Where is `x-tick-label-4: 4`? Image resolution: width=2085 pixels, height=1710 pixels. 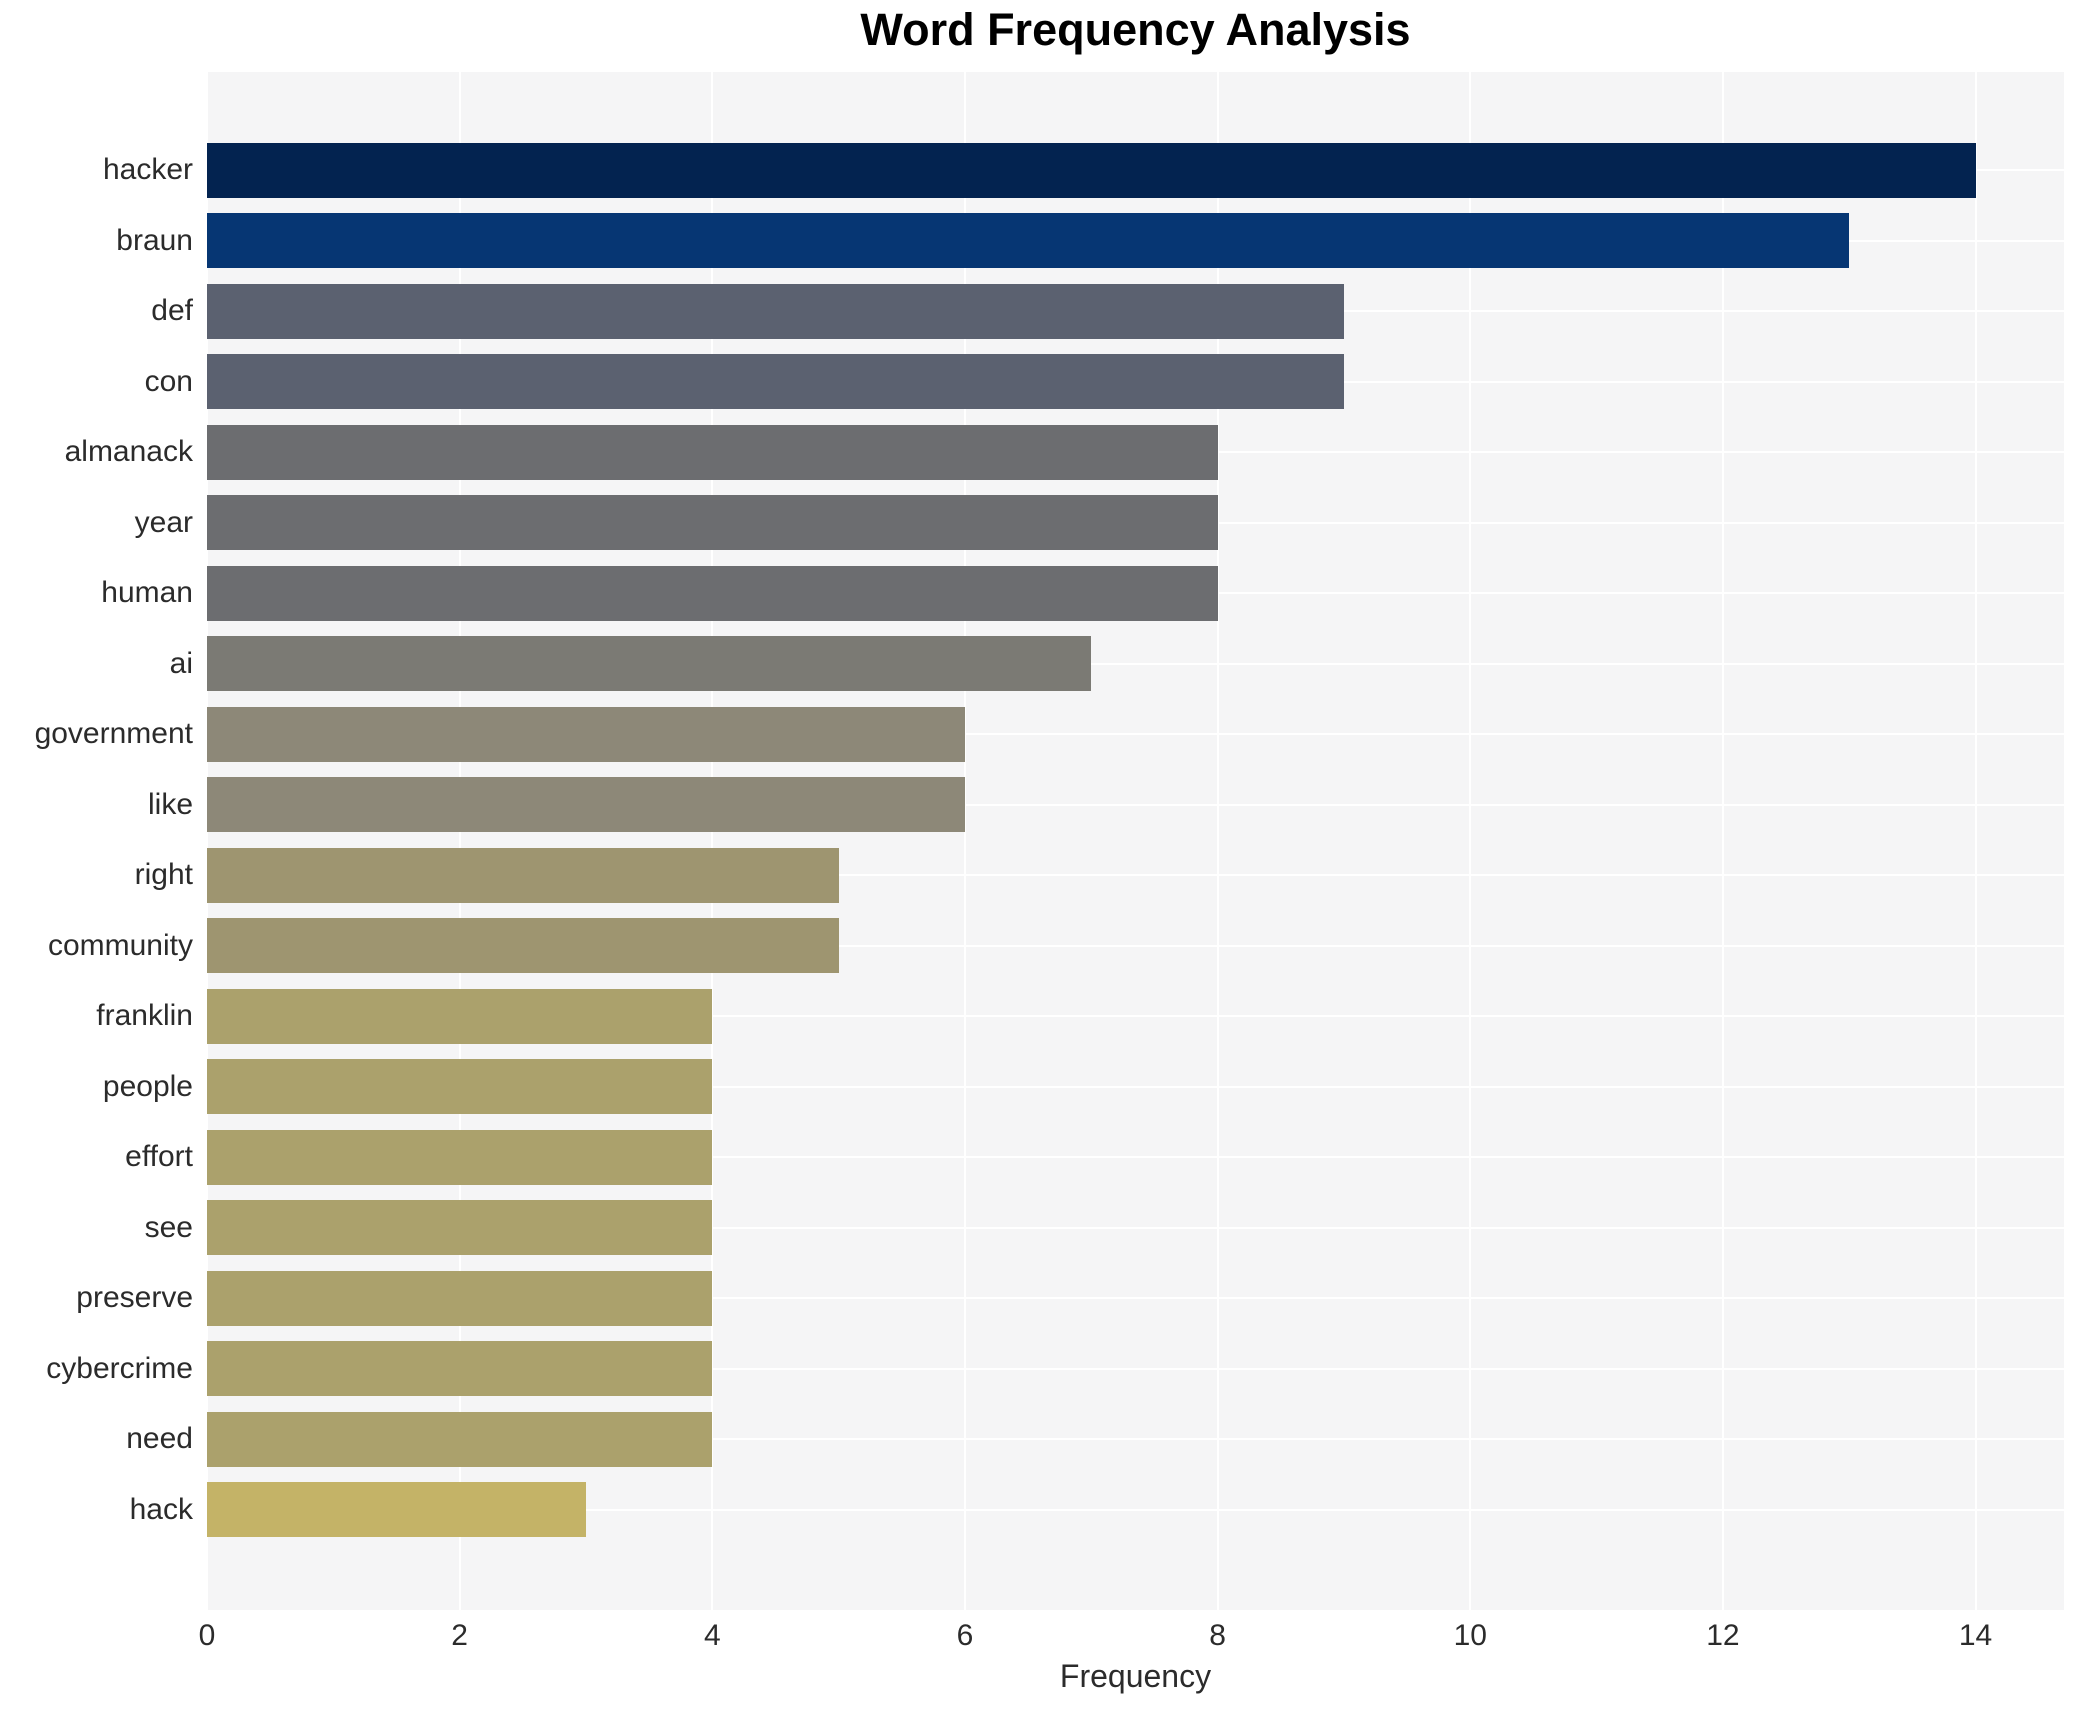
x-tick-label-4: 4 is located at coordinates (712, 1635).